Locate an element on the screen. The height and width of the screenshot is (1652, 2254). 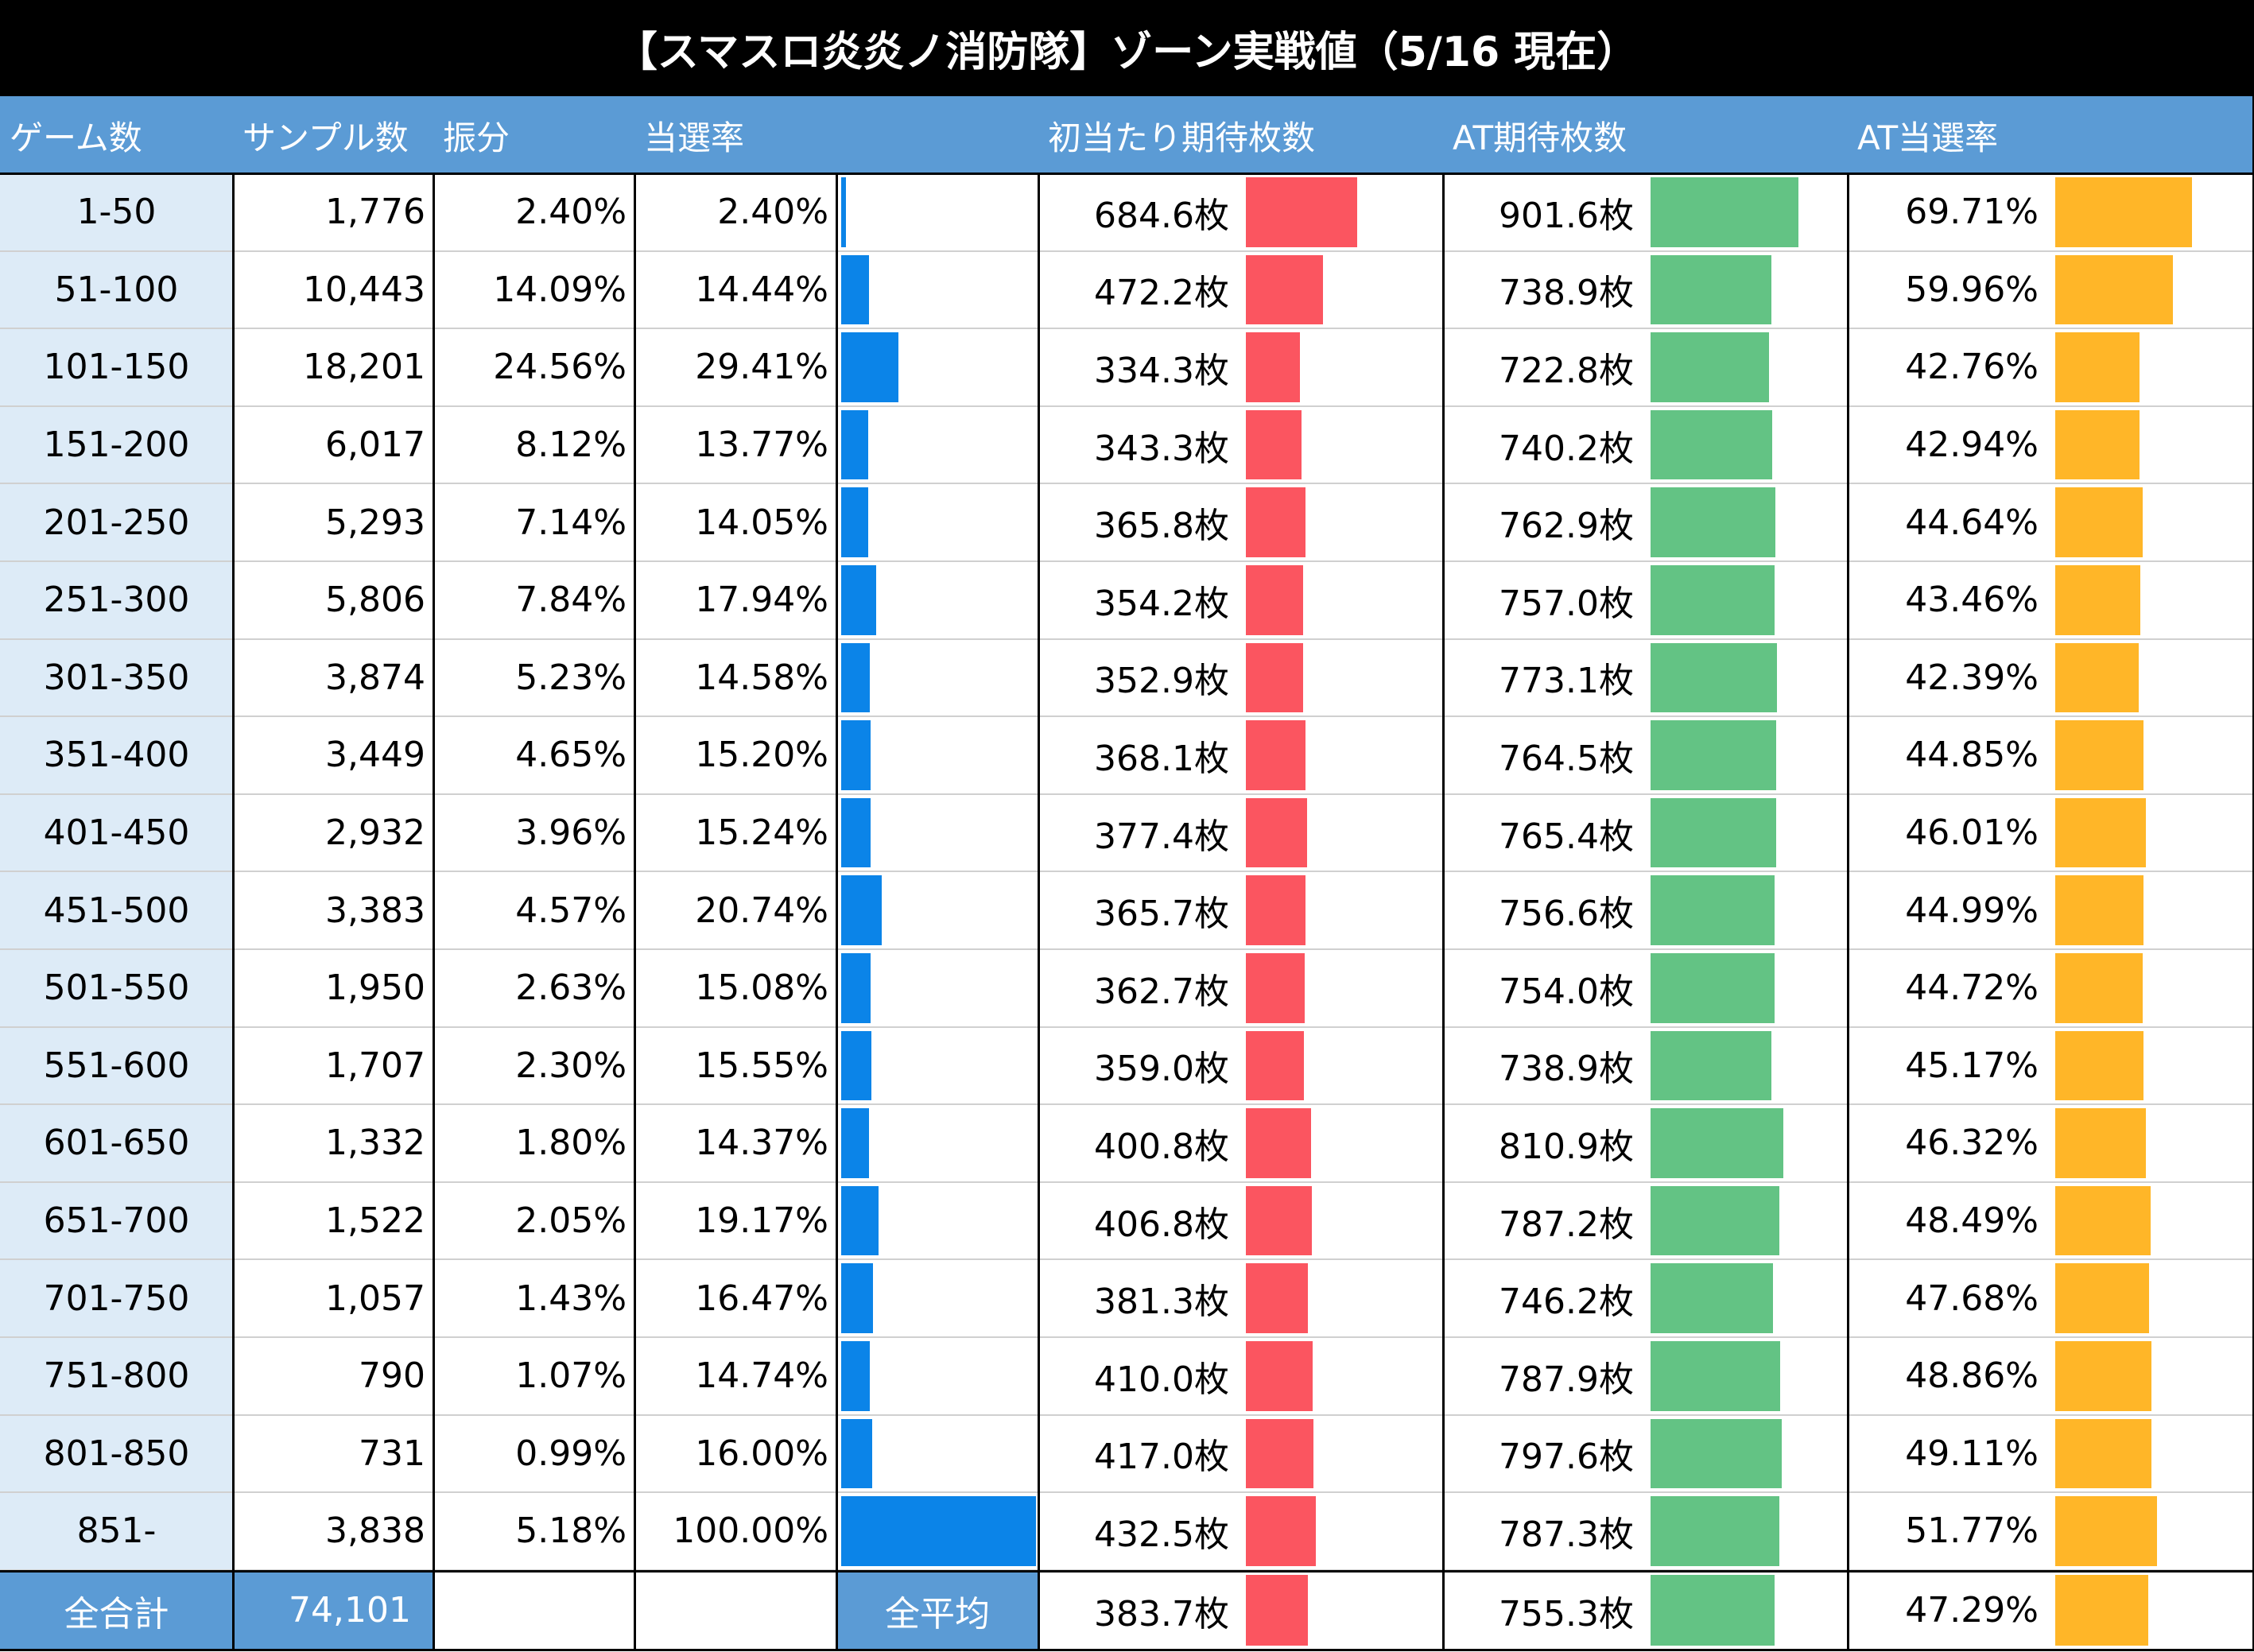
rate-cell: 16.47% is located at coordinates (762, 1298).